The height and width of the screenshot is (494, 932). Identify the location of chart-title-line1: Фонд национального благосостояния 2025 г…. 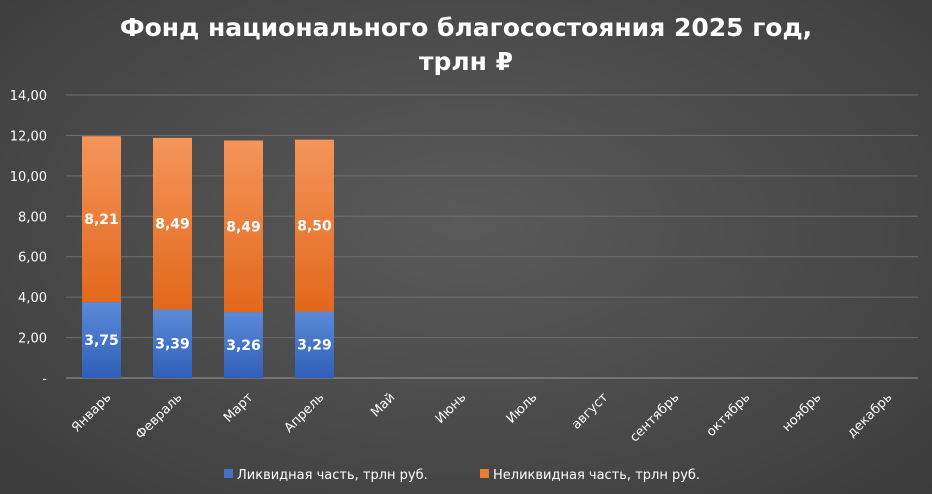
(466, 27).